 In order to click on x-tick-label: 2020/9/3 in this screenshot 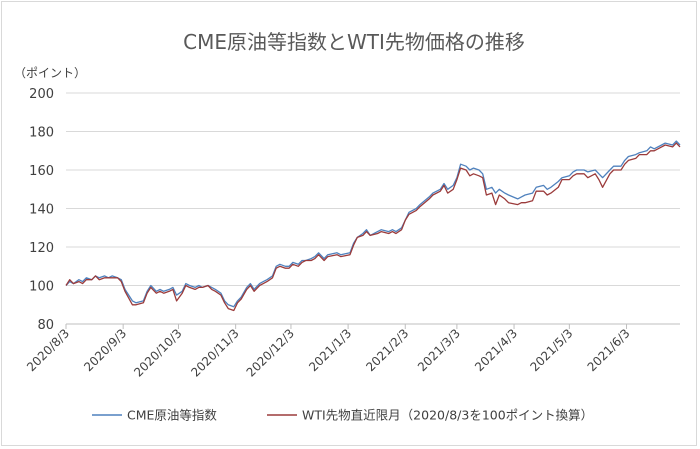, I will do `click(105, 350)`.